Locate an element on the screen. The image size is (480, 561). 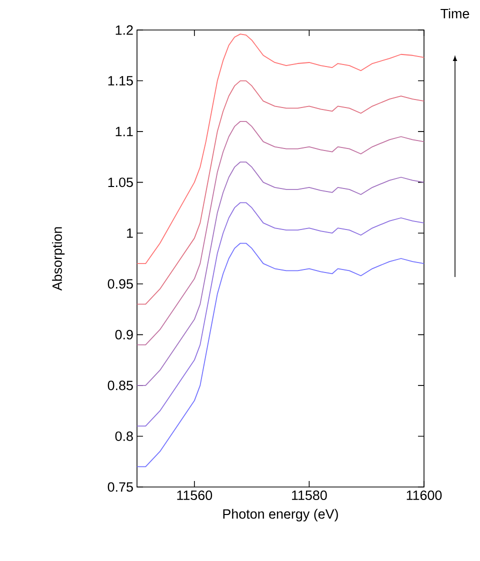
y-tick-label: 1.05 is located at coordinates (120, 183).